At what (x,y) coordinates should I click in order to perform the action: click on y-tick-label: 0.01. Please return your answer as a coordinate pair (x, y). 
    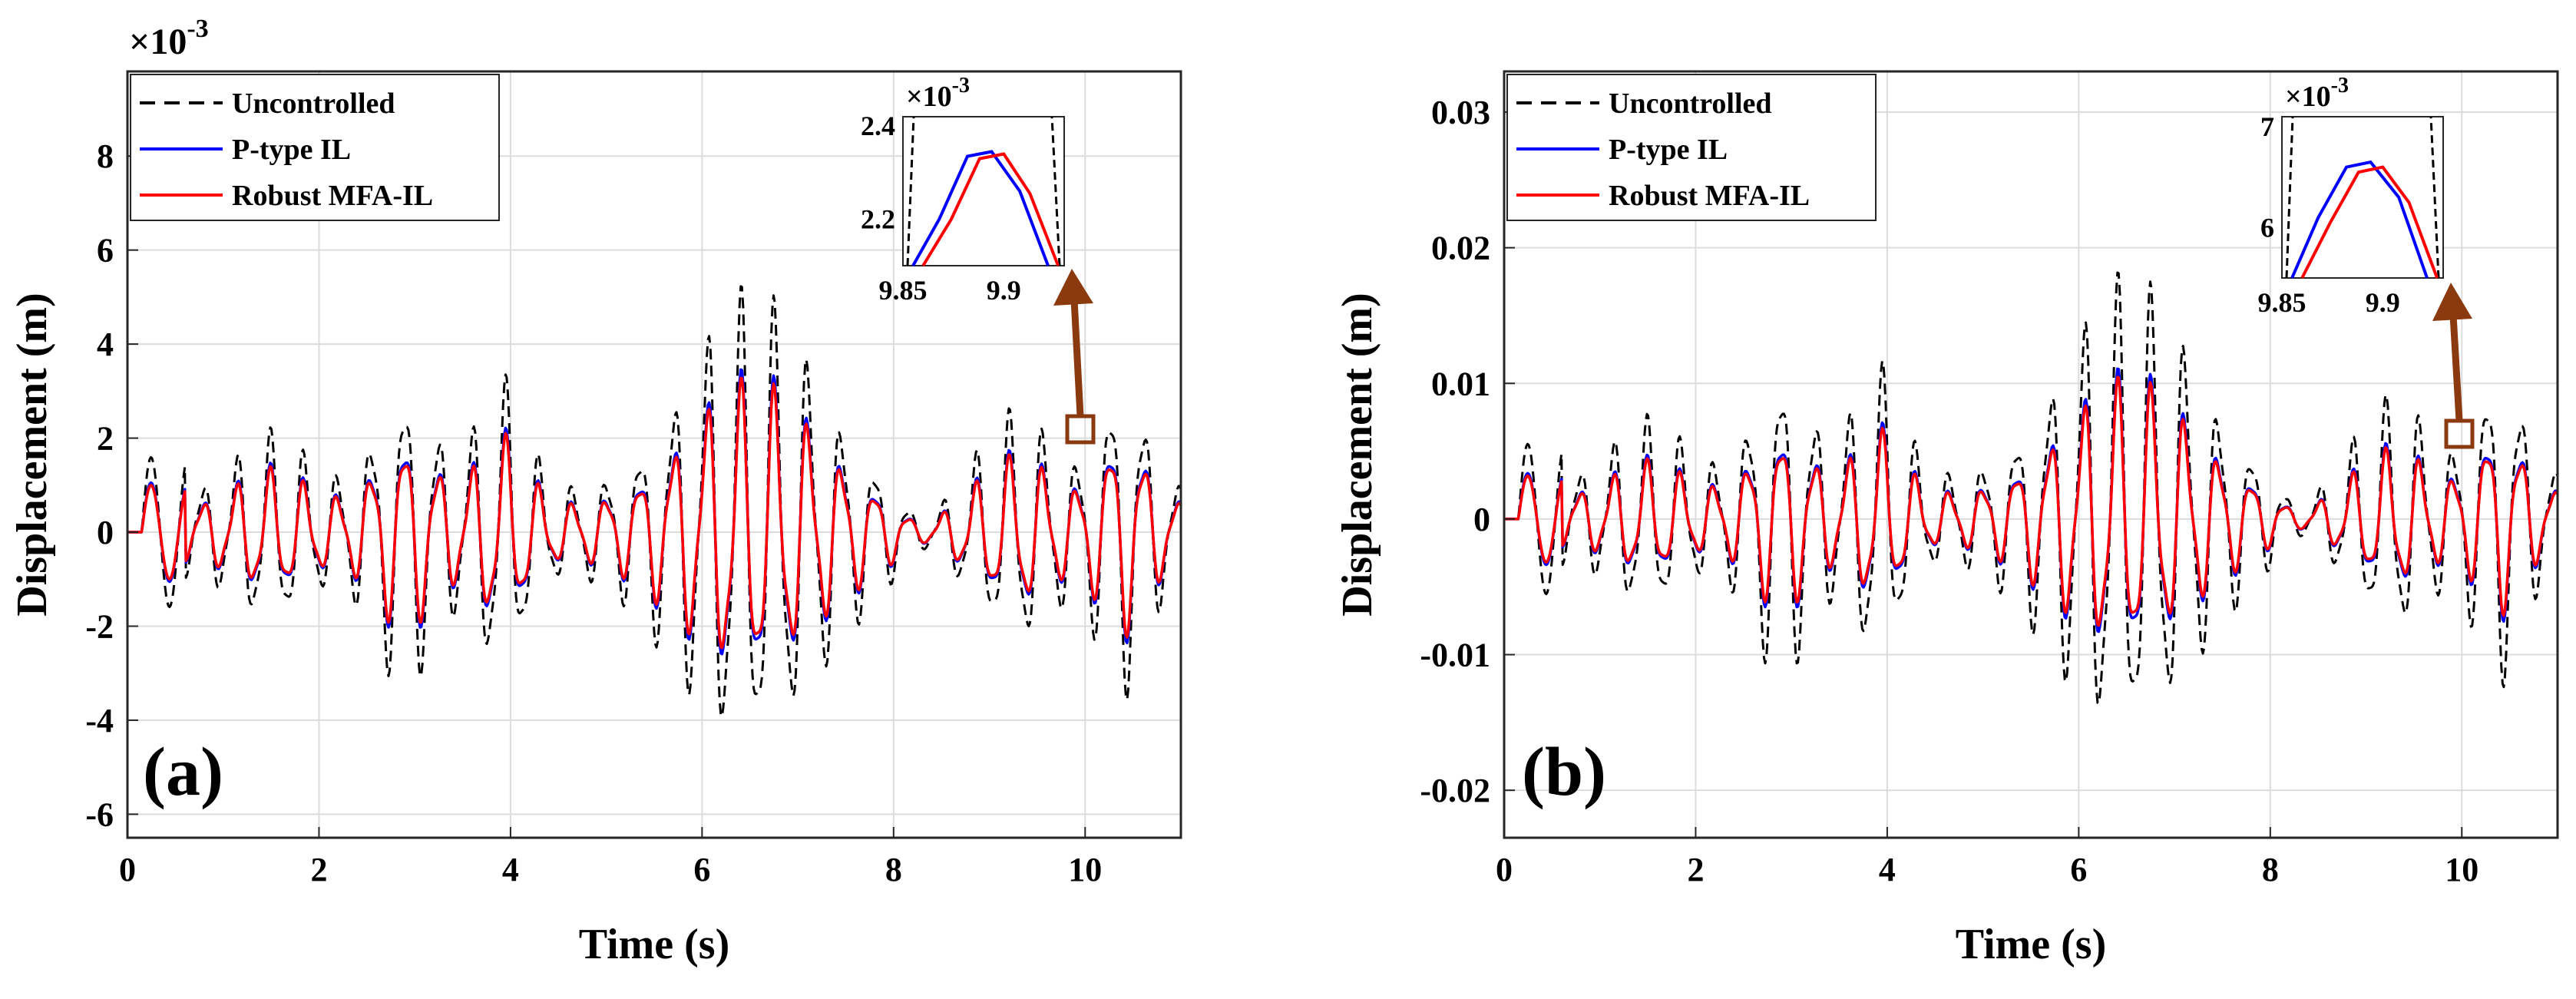
    Looking at the image, I should click on (1460, 383).